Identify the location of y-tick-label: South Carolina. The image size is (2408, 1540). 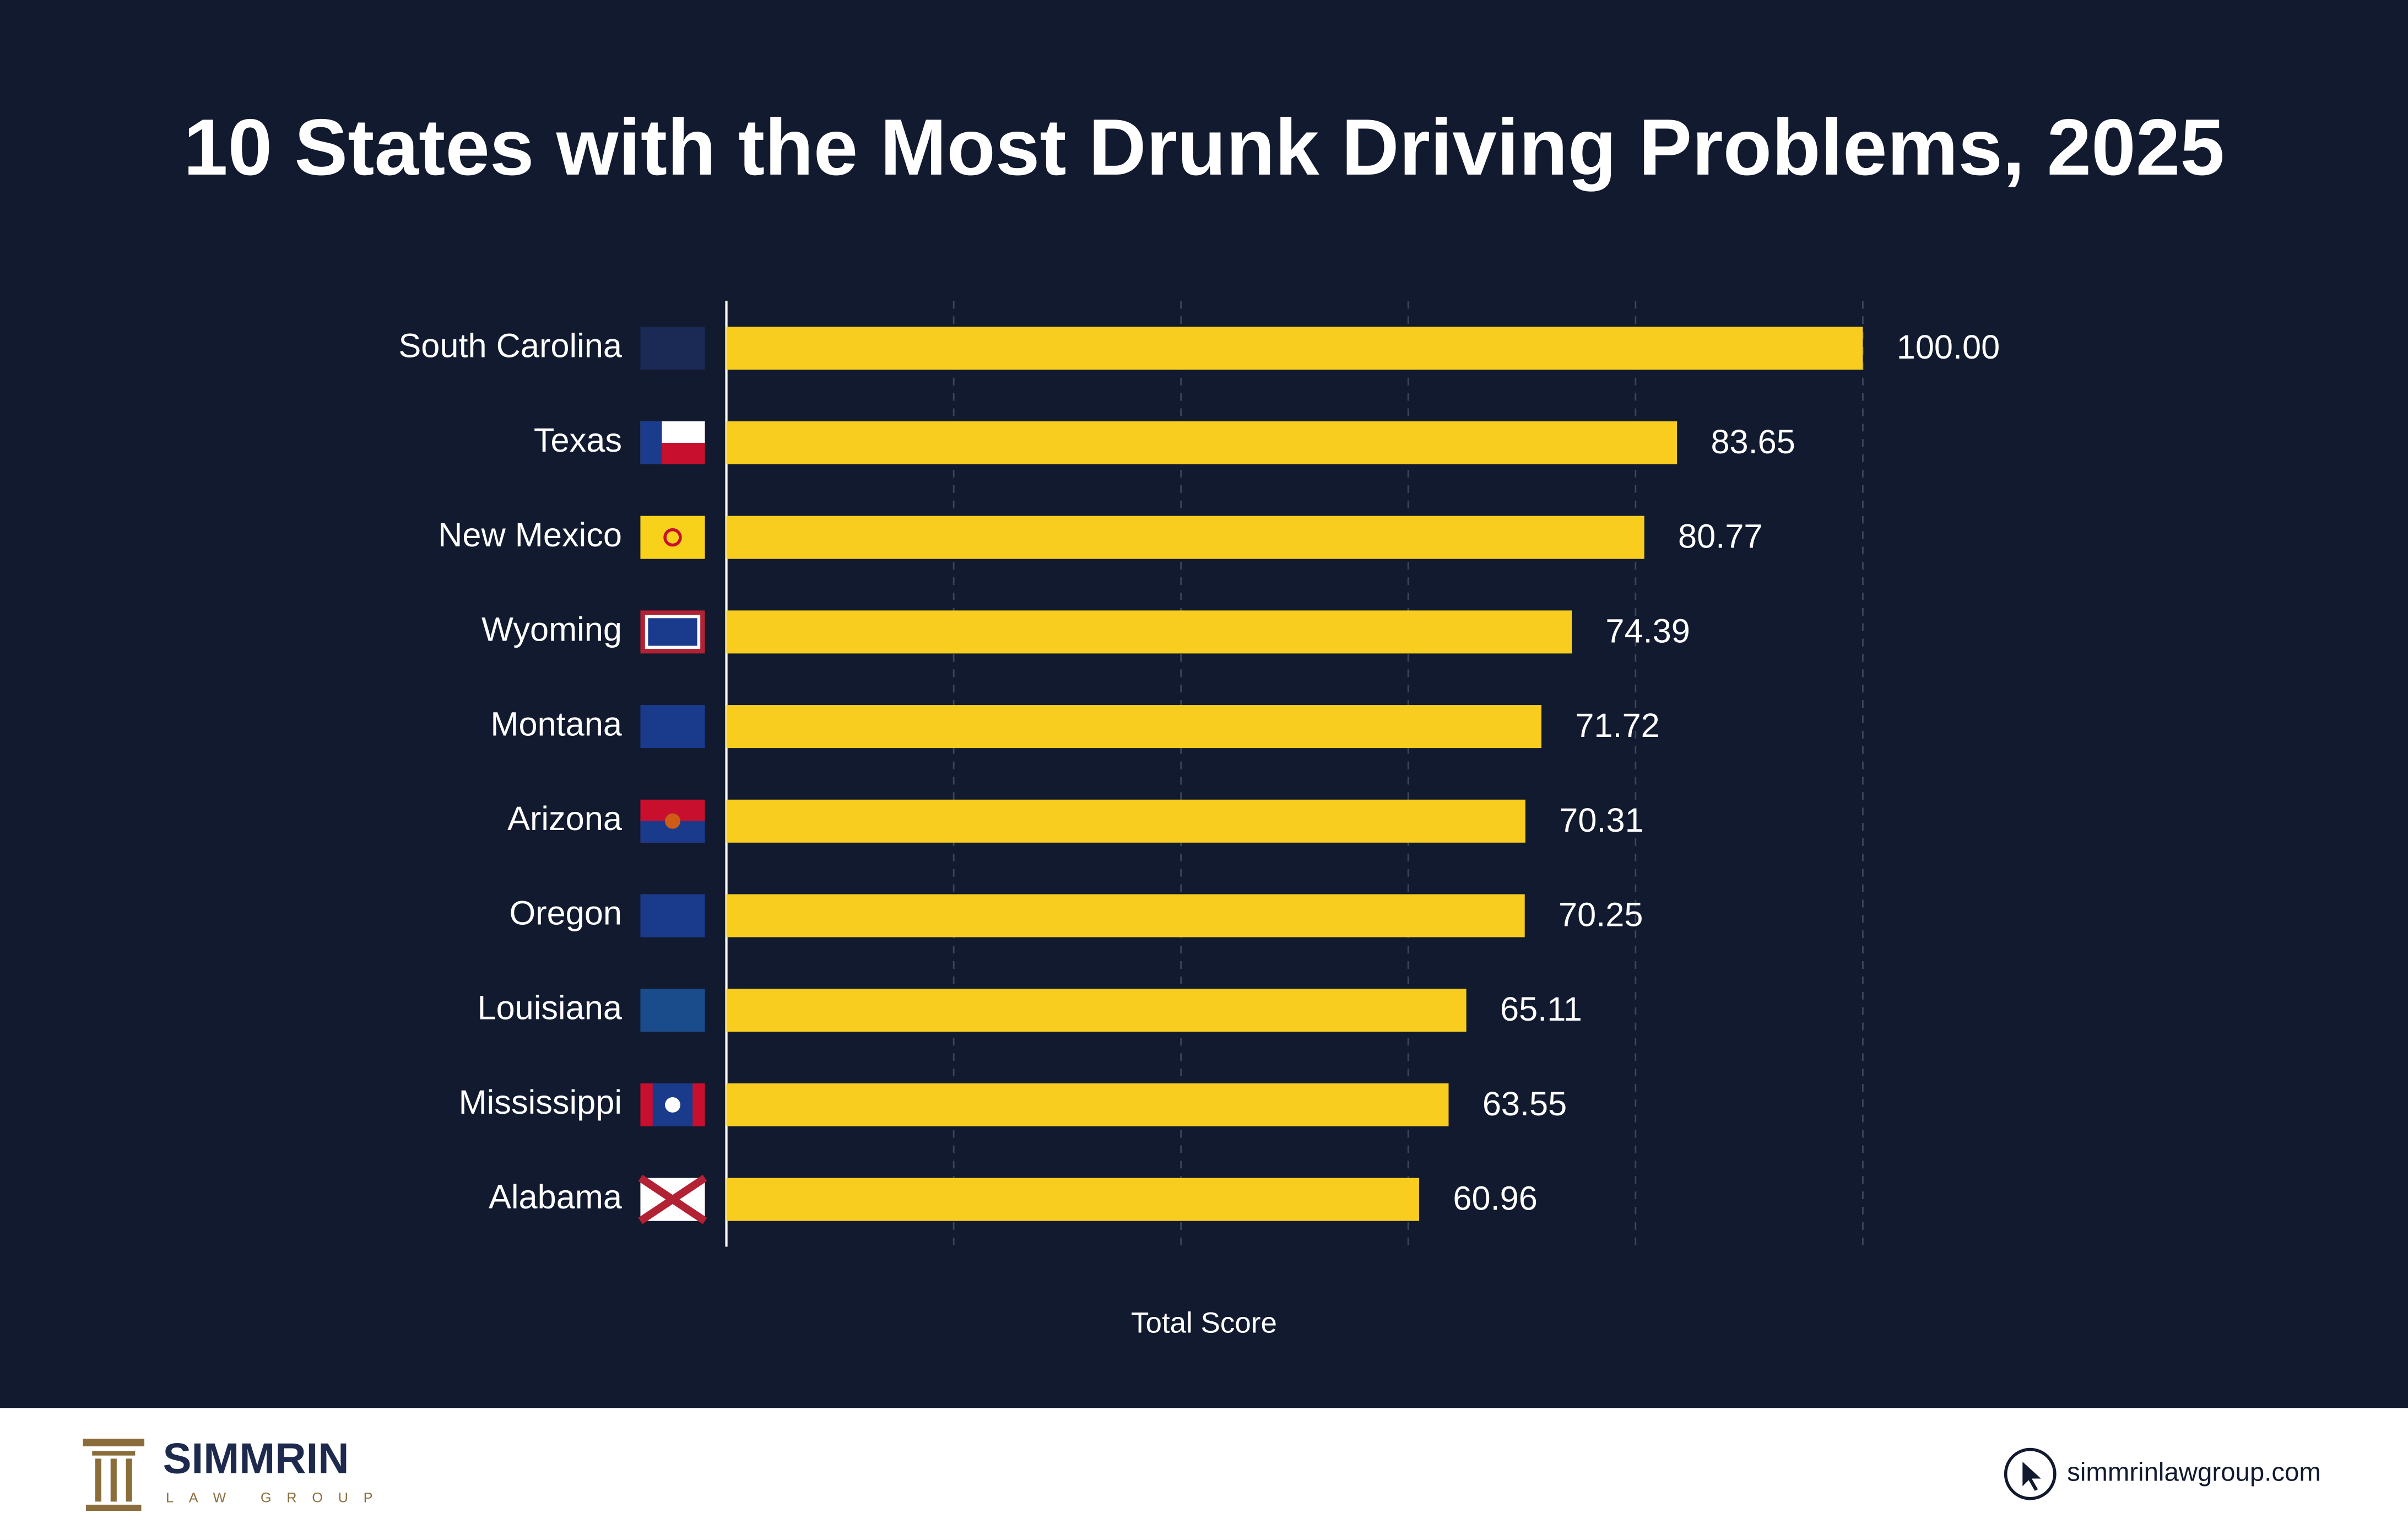
(510, 345).